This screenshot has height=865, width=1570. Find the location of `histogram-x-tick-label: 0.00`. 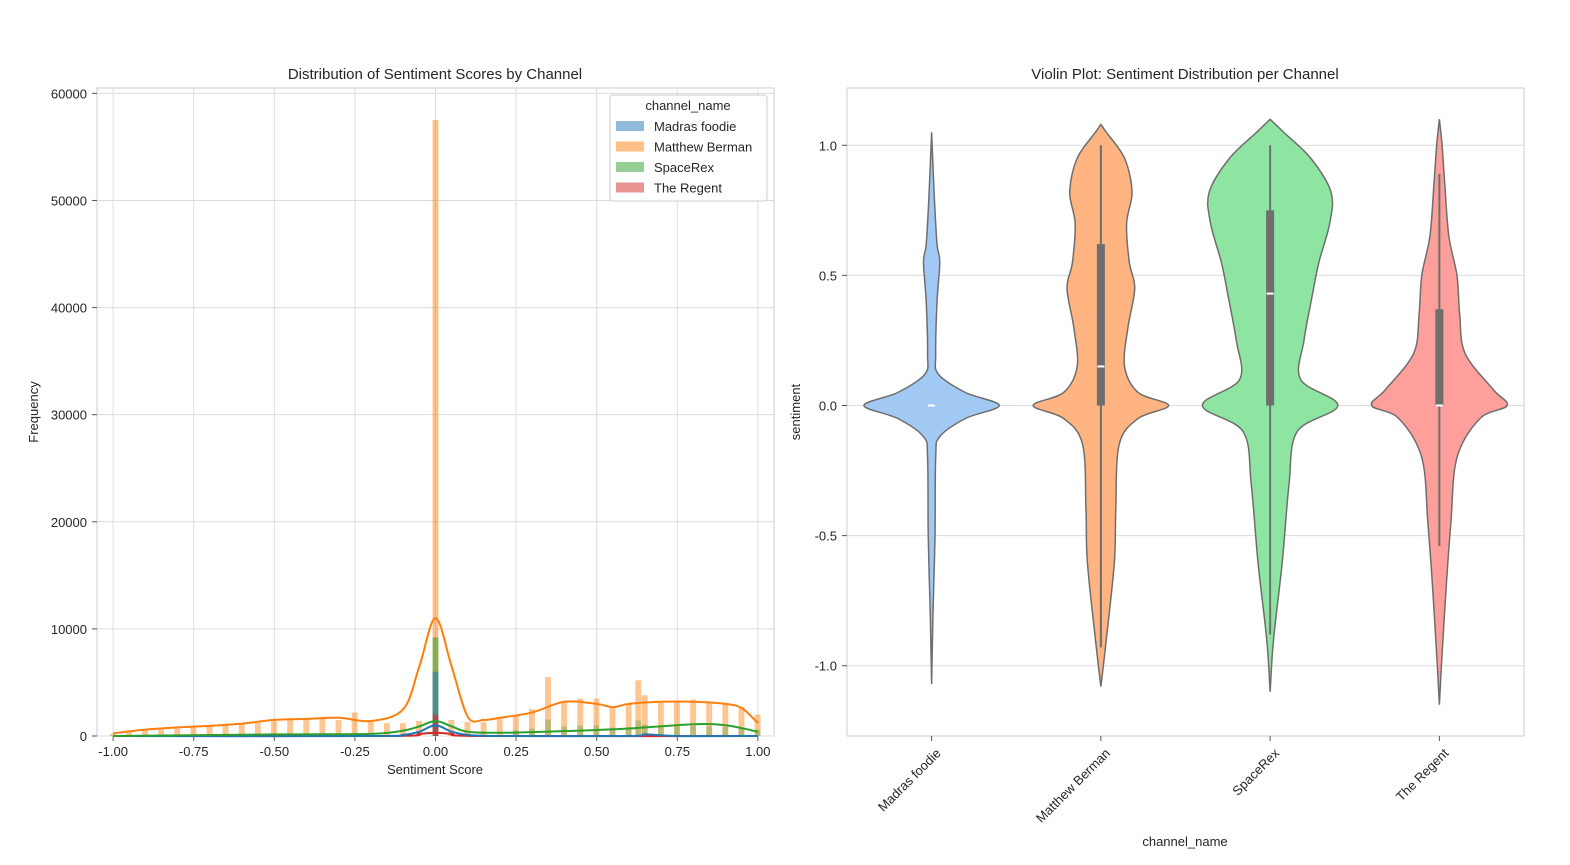

histogram-x-tick-label: 0.00 is located at coordinates (435, 751).